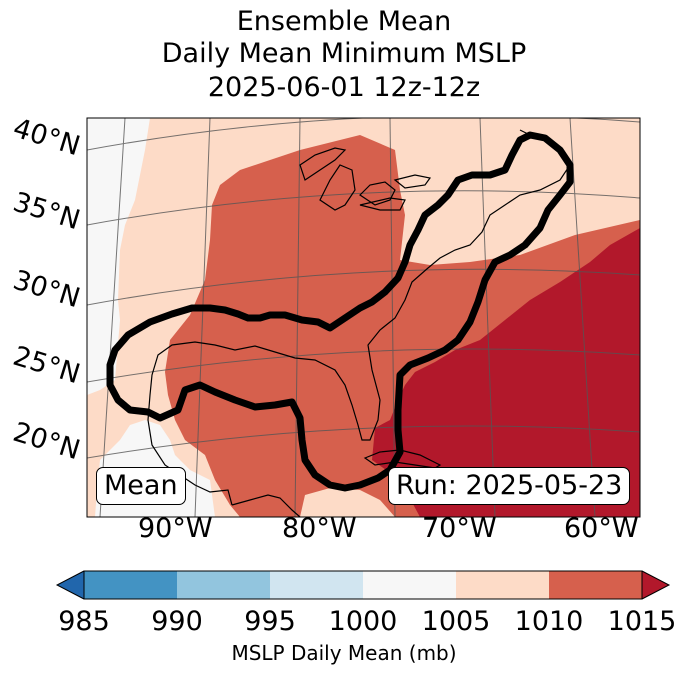 This screenshot has height=674, width=688. I want to click on colorbar-tick-990: 990, so click(177, 621).